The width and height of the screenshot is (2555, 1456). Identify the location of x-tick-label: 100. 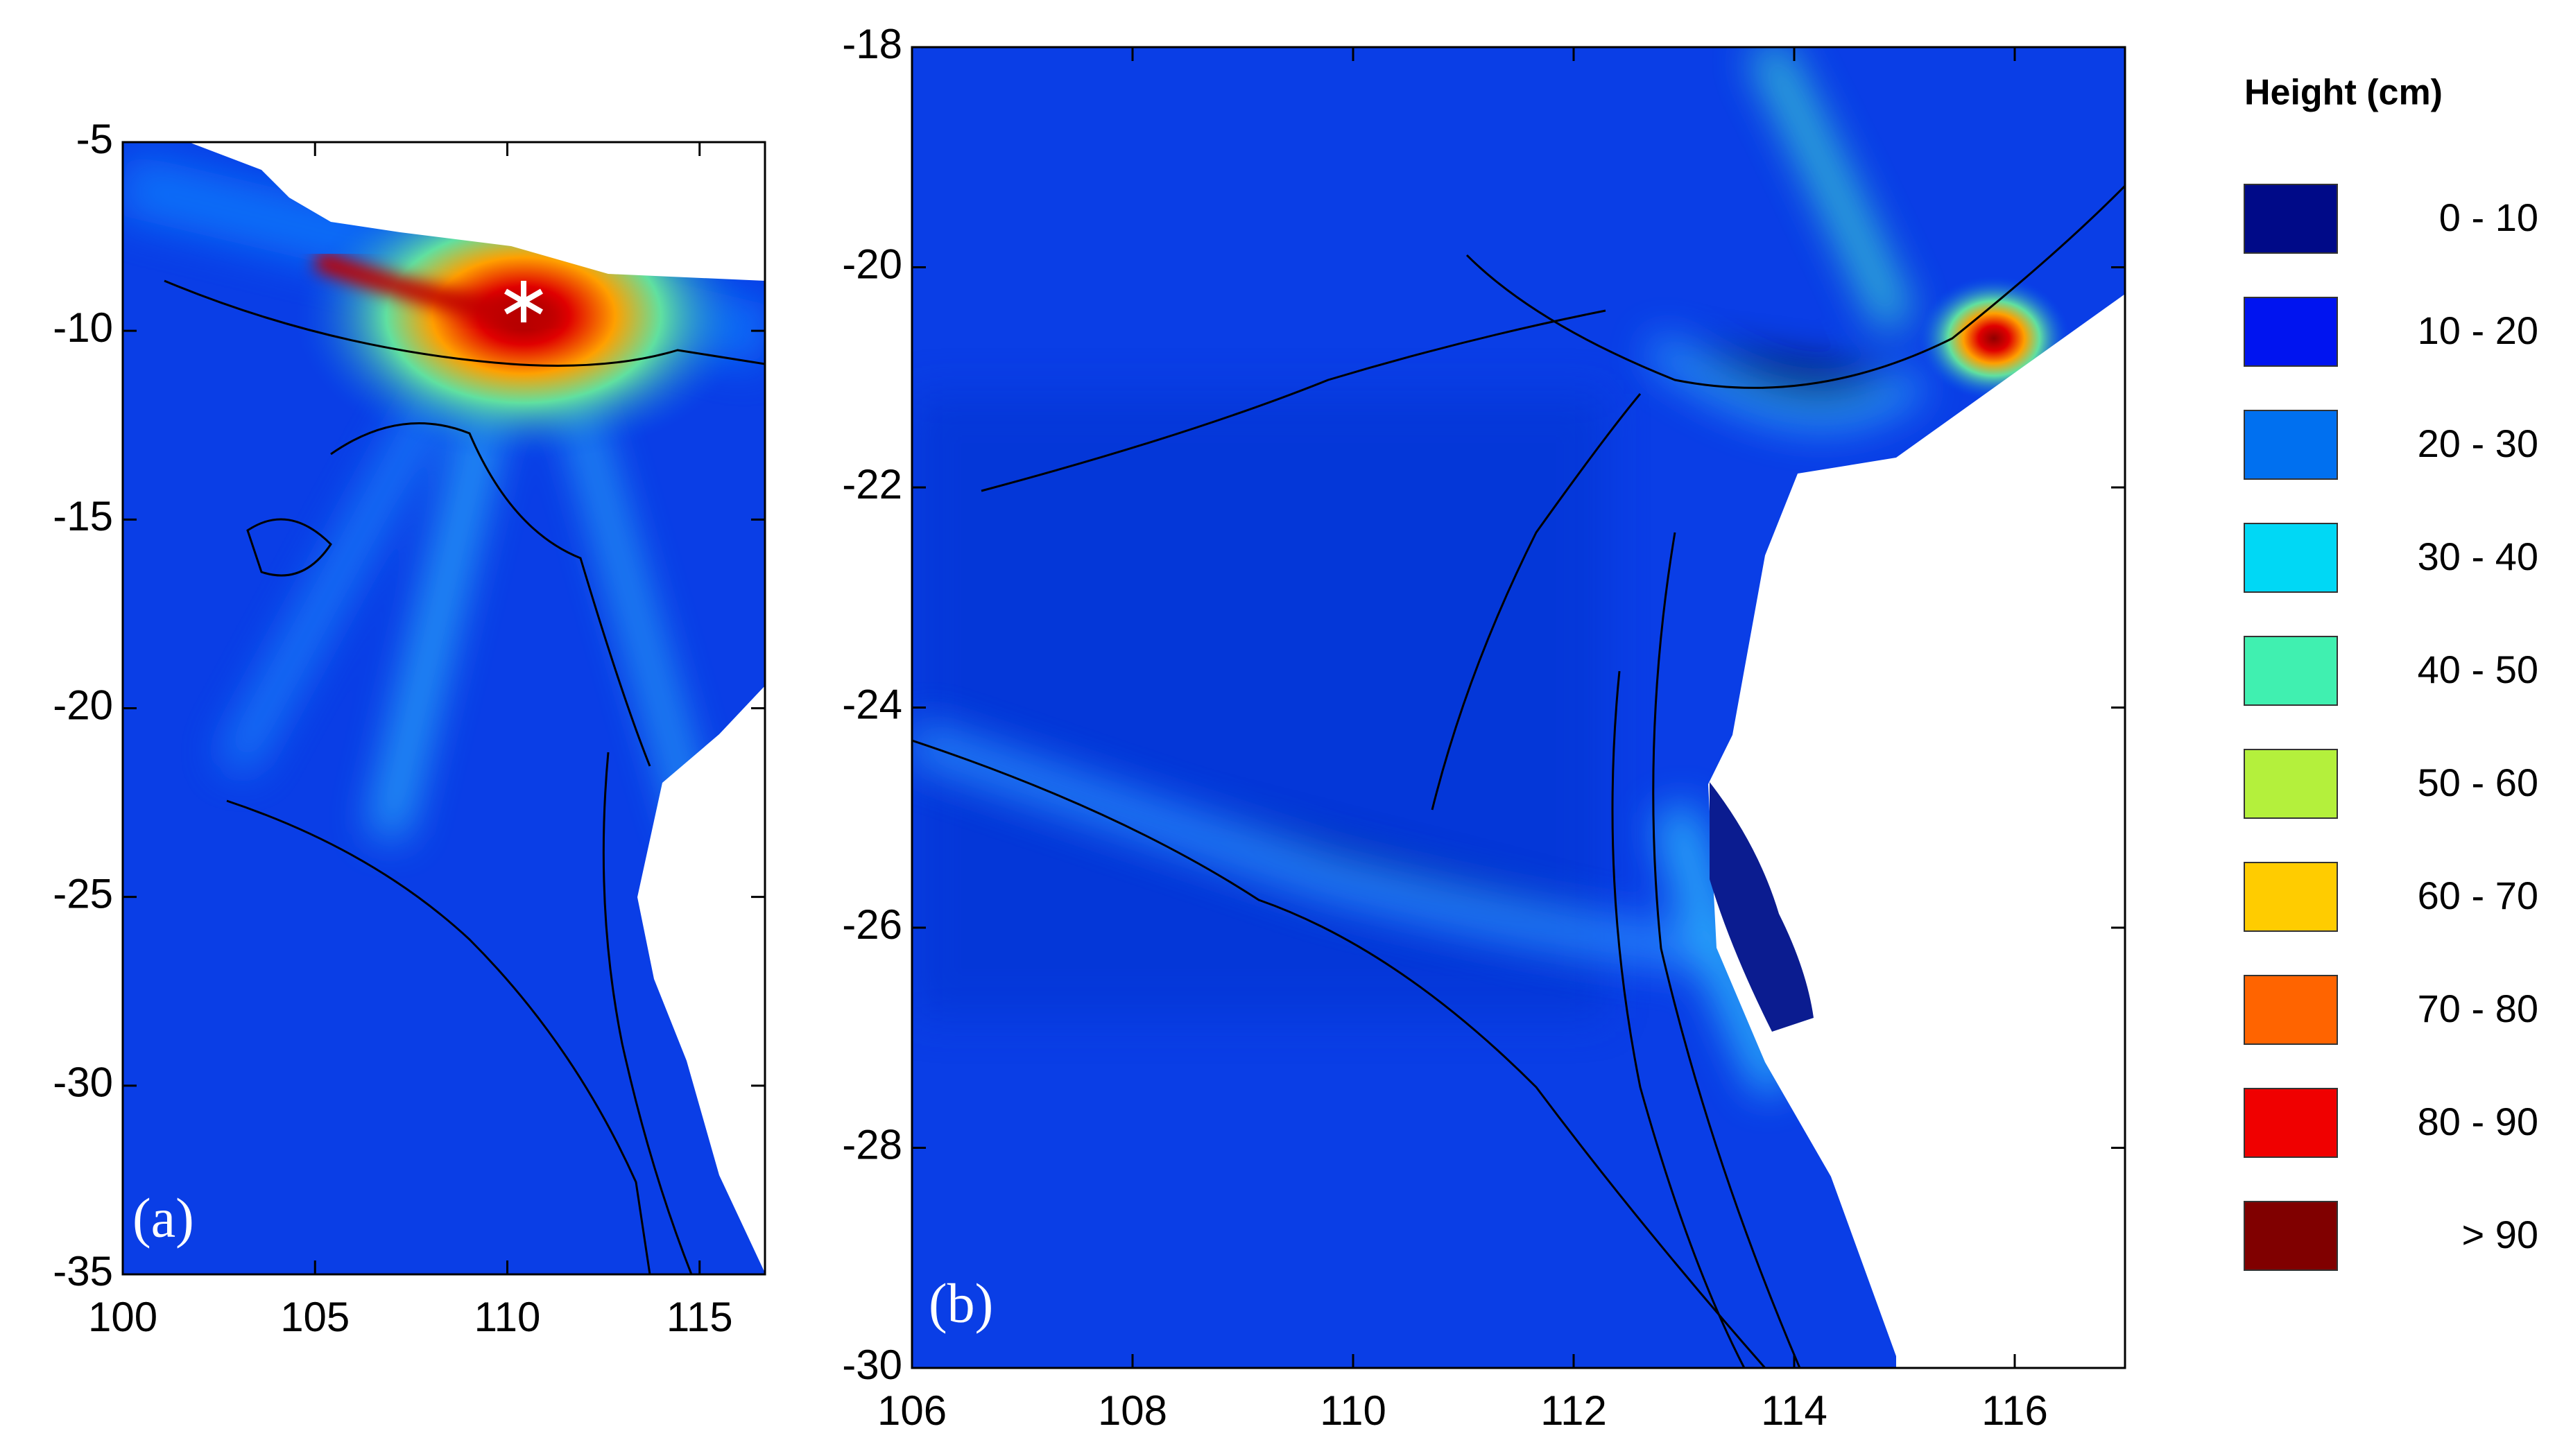
(122, 1317).